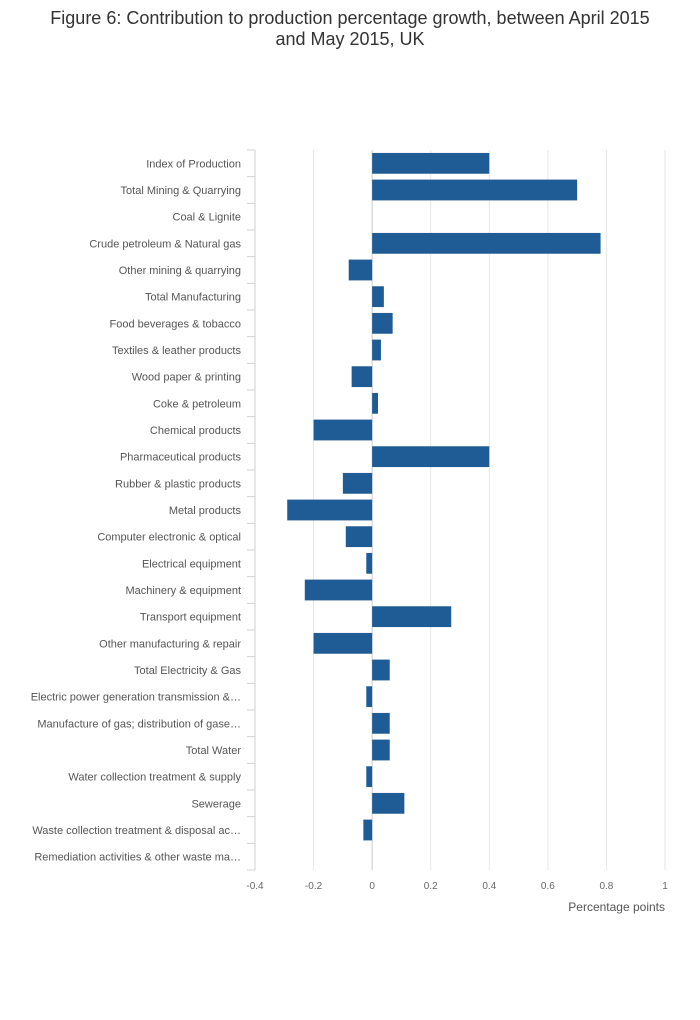  I want to click on x-tick-label: 0.8, so click(606, 886).